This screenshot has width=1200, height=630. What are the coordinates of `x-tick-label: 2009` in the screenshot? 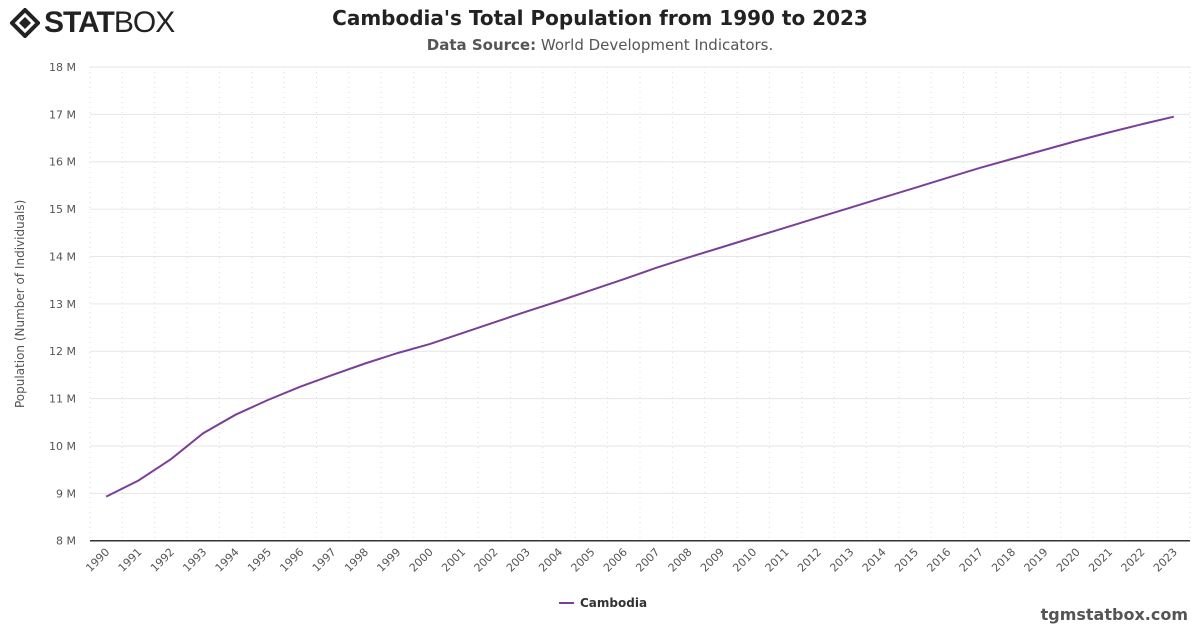 It's located at (712, 560).